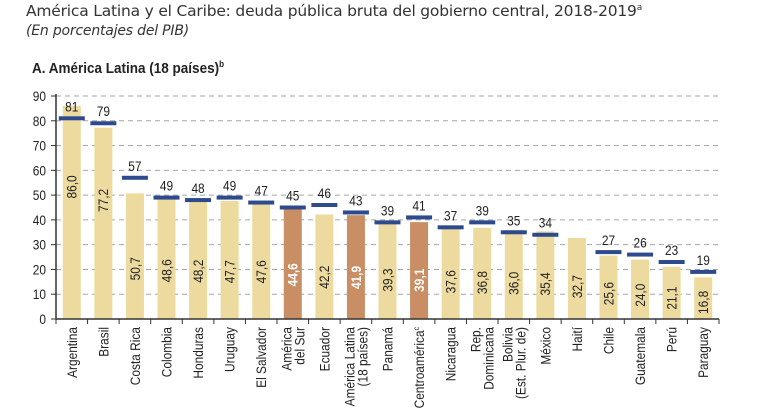 The width and height of the screenshot is (779, 418). What do you see at coordinates (609, 340) in the screenshot?
I see `x-category-label: Chile` at bounding box center [609, 340].